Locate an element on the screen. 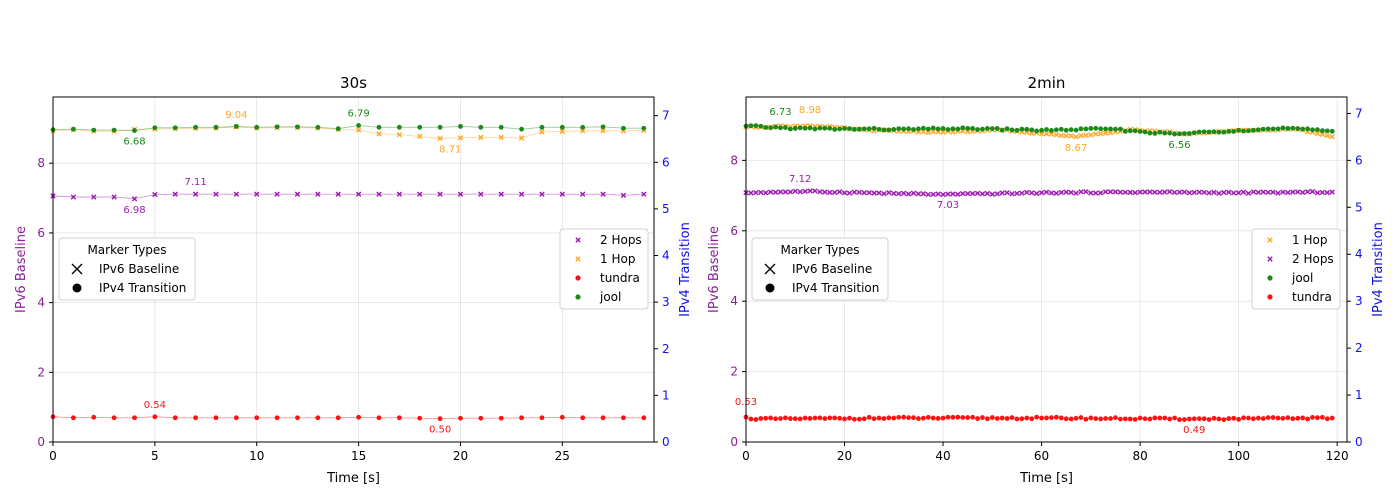 The width and height of the screenshot is (1400, 504). series-line is located at coordinates (348, 418).